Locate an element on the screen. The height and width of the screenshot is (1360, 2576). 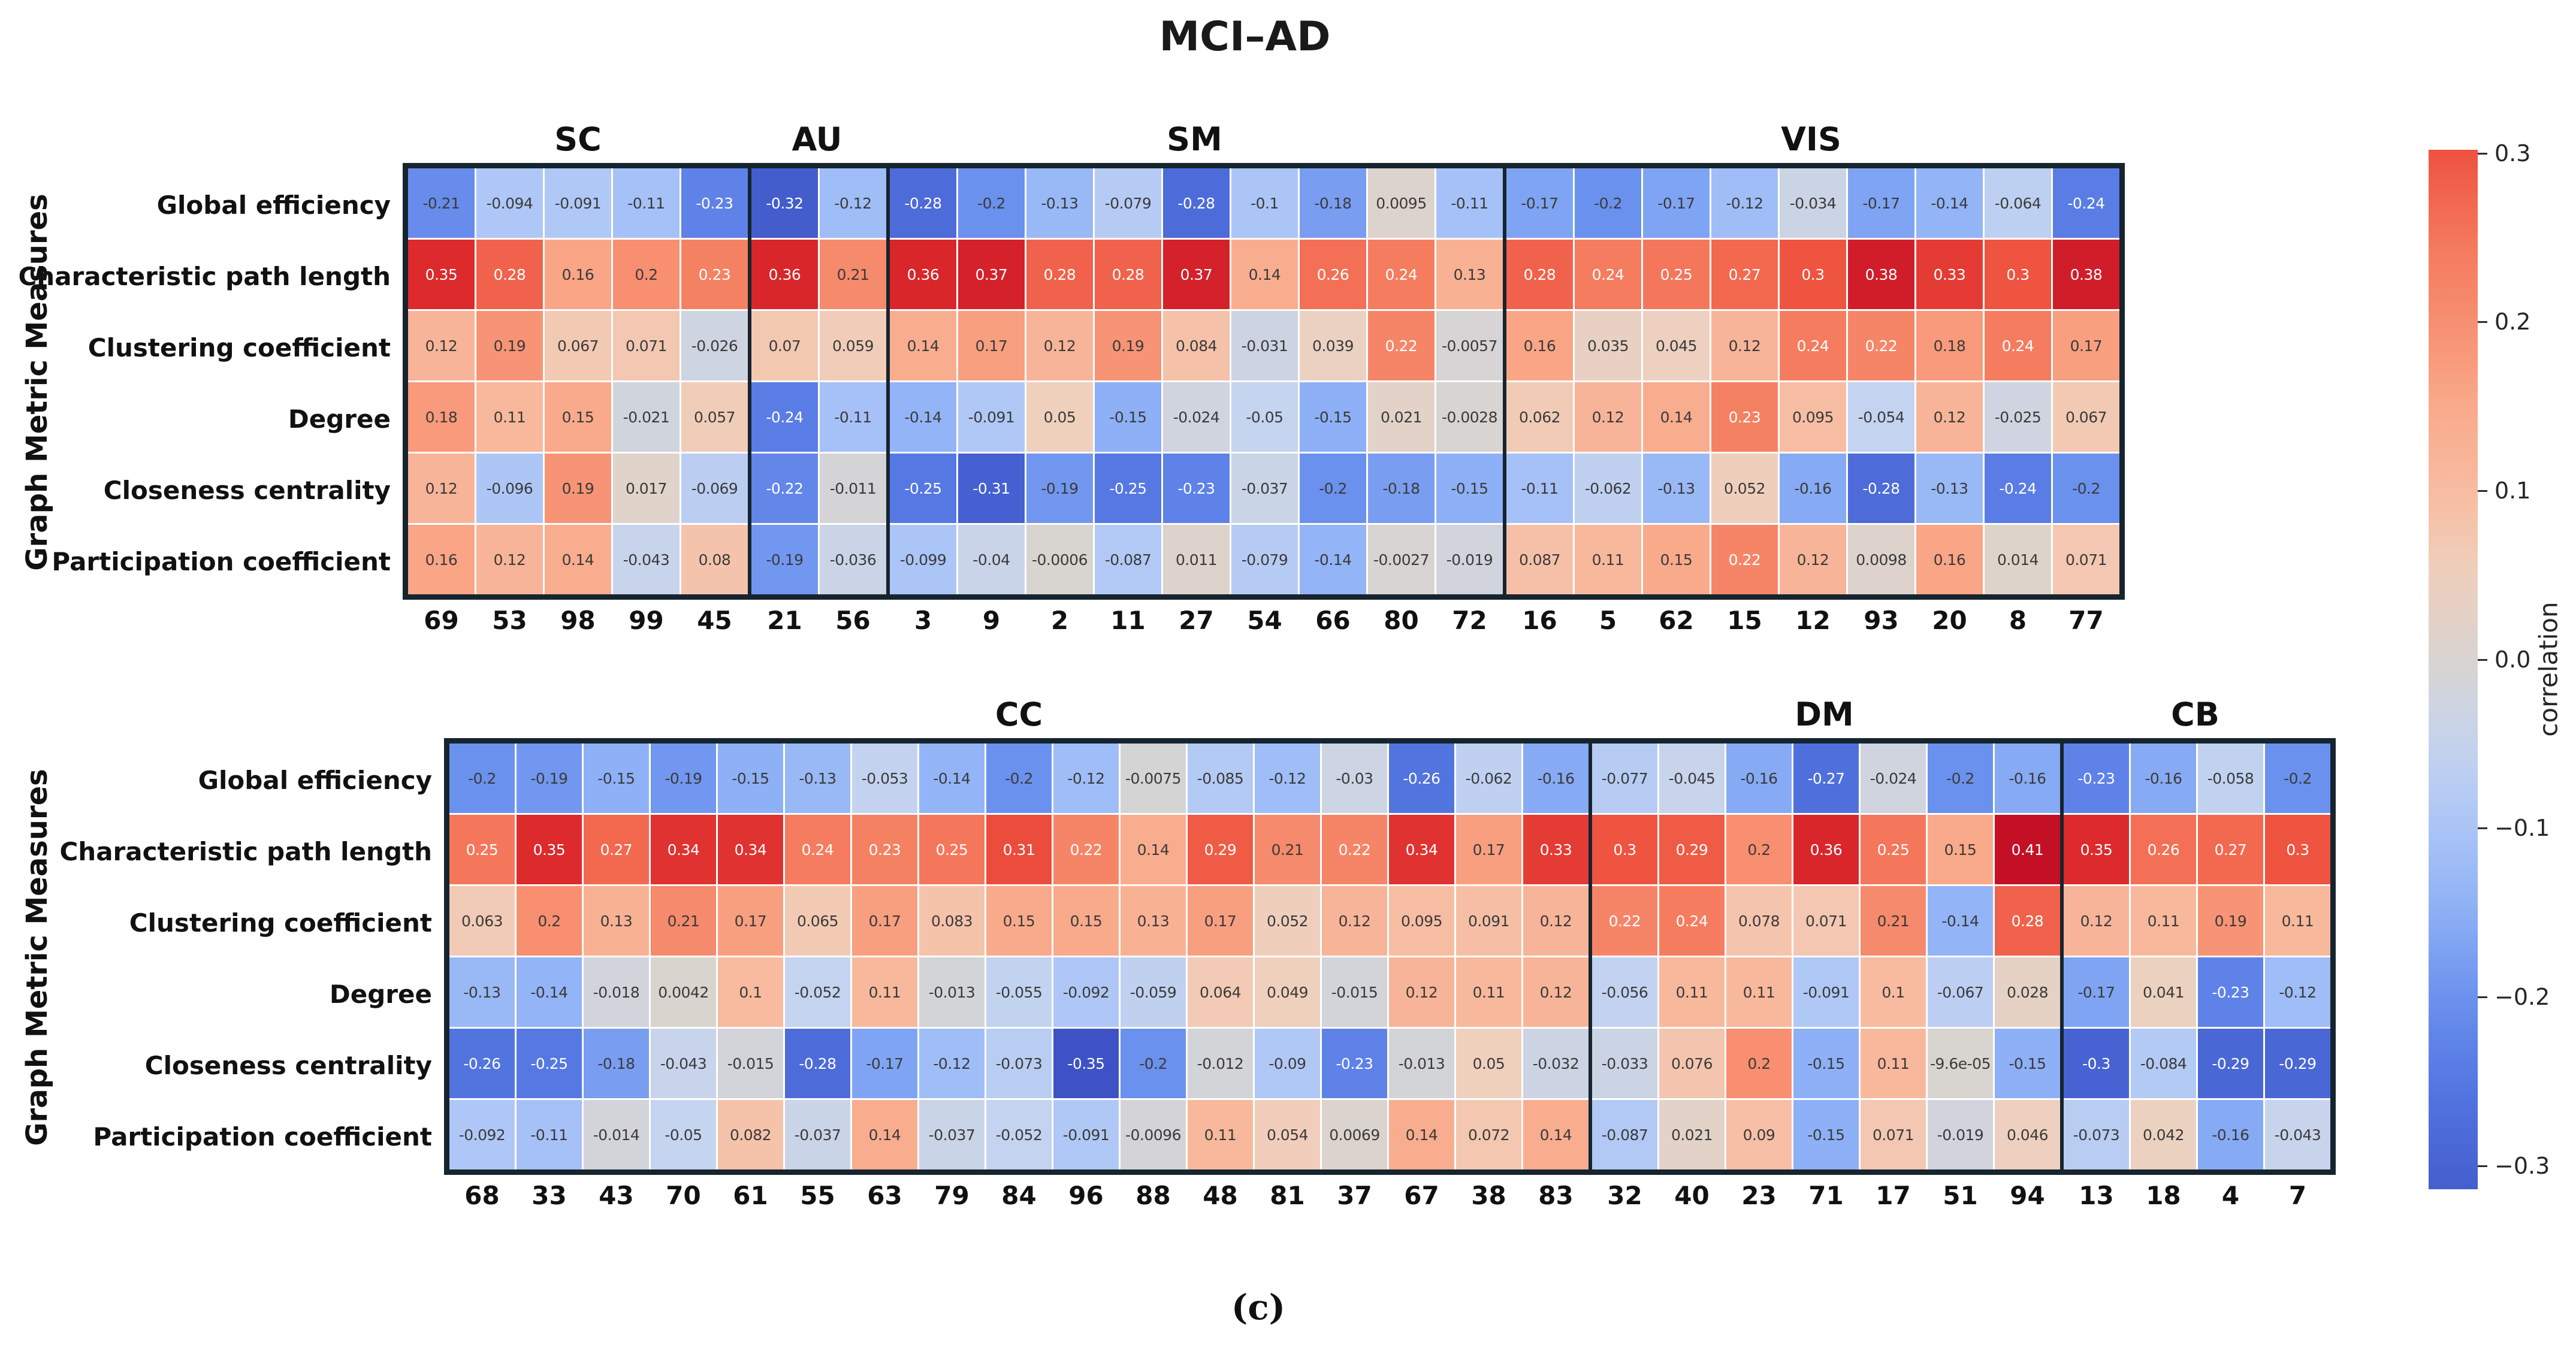
heatmap-cell: 0.05 is located at coordinates (1059, 417).